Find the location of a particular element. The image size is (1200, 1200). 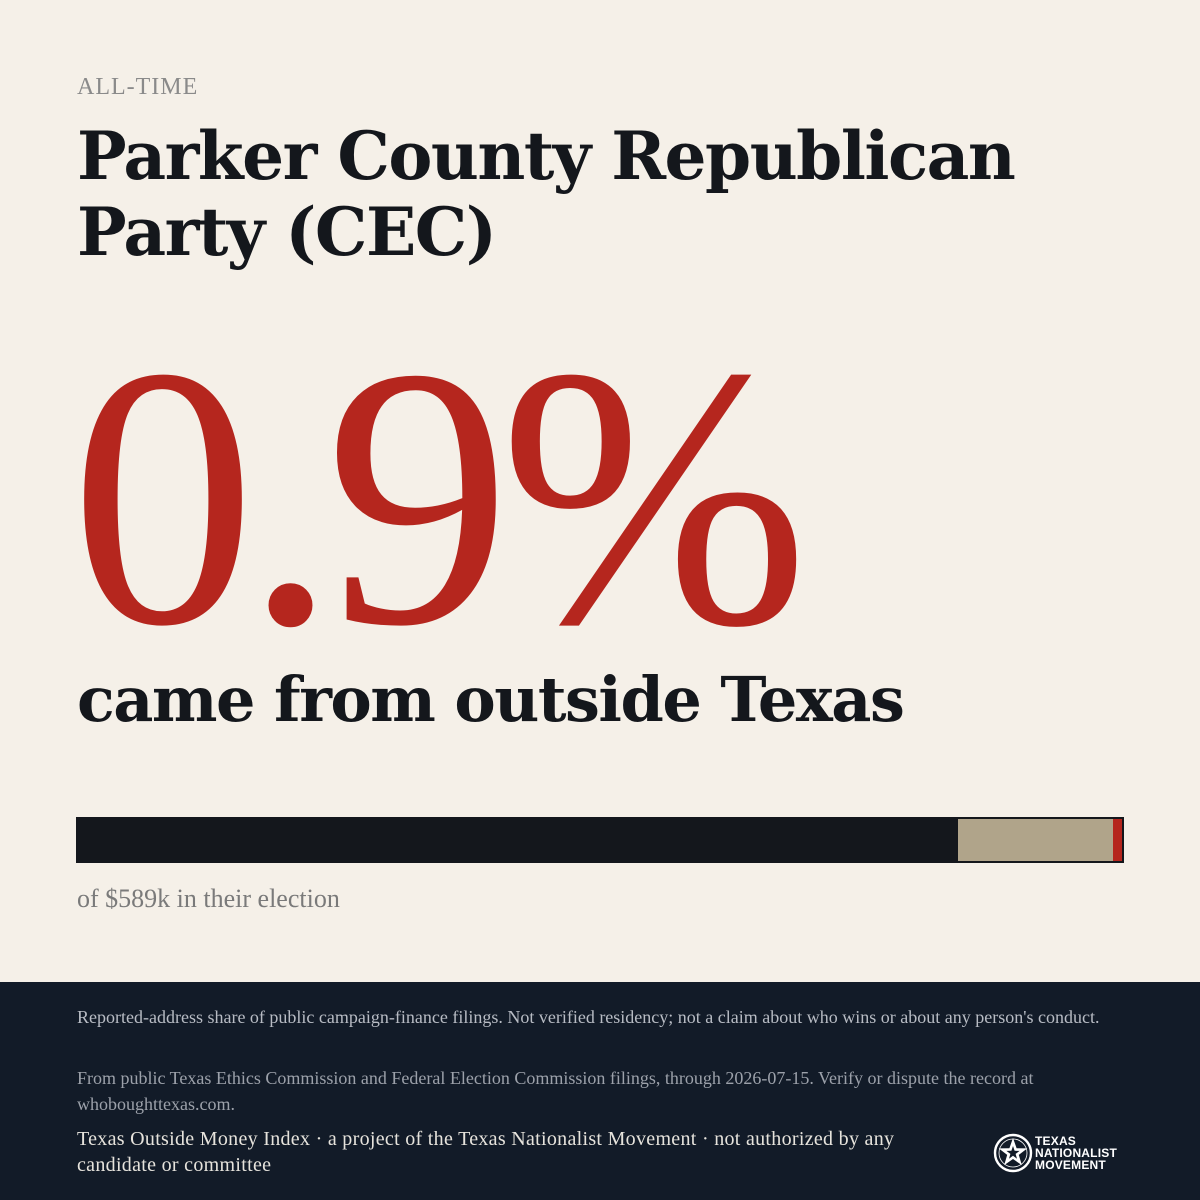

page-title: Parker County Republican Party (CEC) is located at coordinates (546, 194).